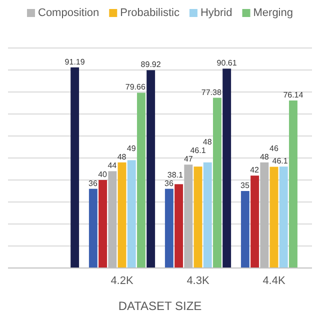  What do you see at coordinates (293, 95) in the screenshot?
I see `data-label: 76.14` at bounding box center [293, 95].